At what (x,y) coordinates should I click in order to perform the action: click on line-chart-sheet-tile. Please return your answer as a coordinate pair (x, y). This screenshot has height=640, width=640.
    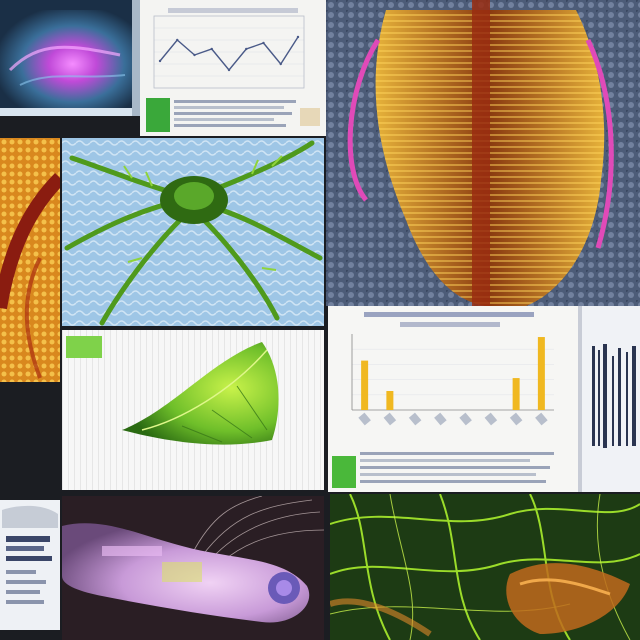
    Looking at the image, I should click on (233, 68).